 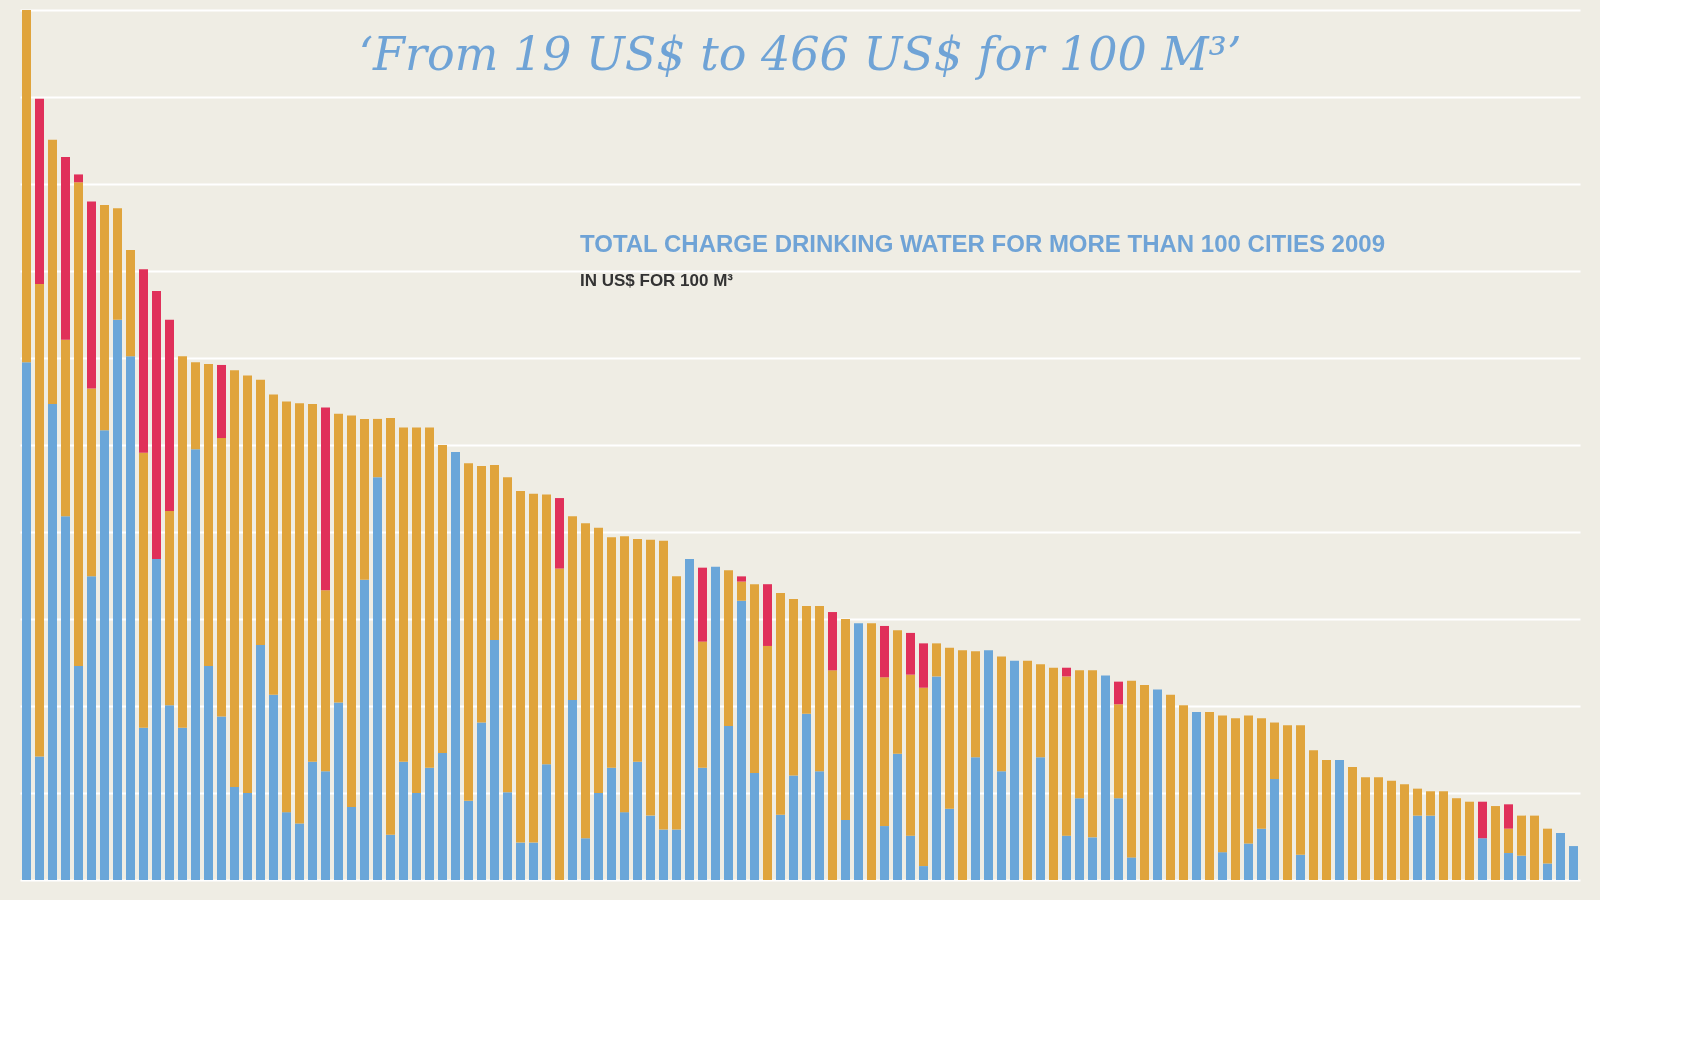 What do you see at coordinates (657, 280) in the screenshot?
I see `annotation: IN US$ FOR 100 M³` at bounding box center [657, 280].